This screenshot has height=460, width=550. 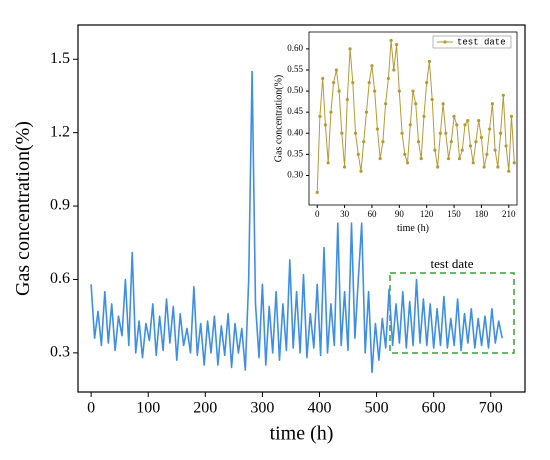 I want to click on x-tick-label: 600, so click(x=434, y=408).